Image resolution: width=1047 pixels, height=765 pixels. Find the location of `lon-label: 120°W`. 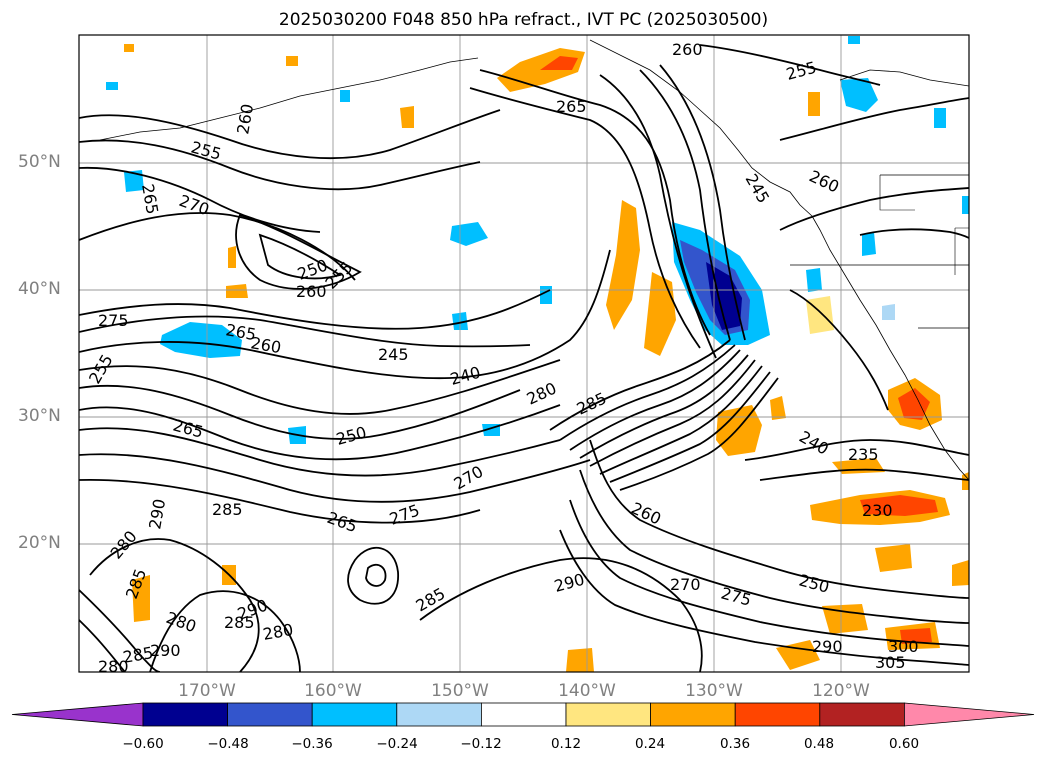

lon-label: 120°W is located at coordinates (841, 691).